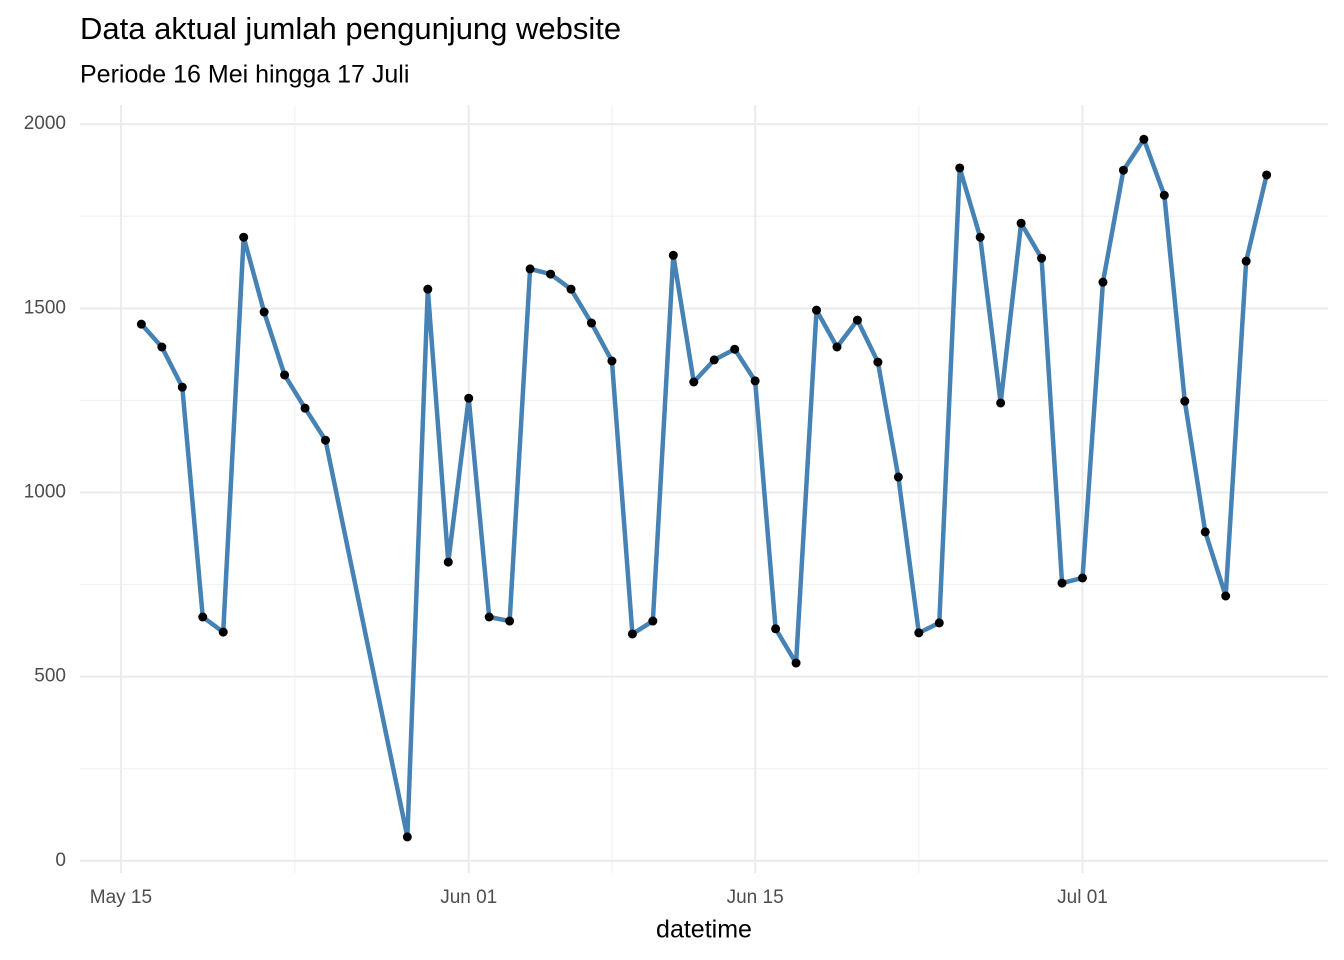 This screenshot has width=1344, height=960. Describe the element at coordinates (1082, 897) in the screenshot. I see `x-tick-label: Jul 01` at that location.